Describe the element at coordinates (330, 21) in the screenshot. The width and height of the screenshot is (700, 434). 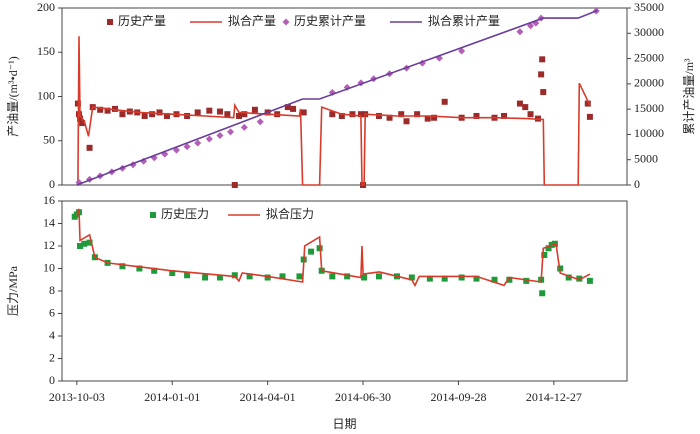
I see `legend-label: 历史累计产量` at that location.